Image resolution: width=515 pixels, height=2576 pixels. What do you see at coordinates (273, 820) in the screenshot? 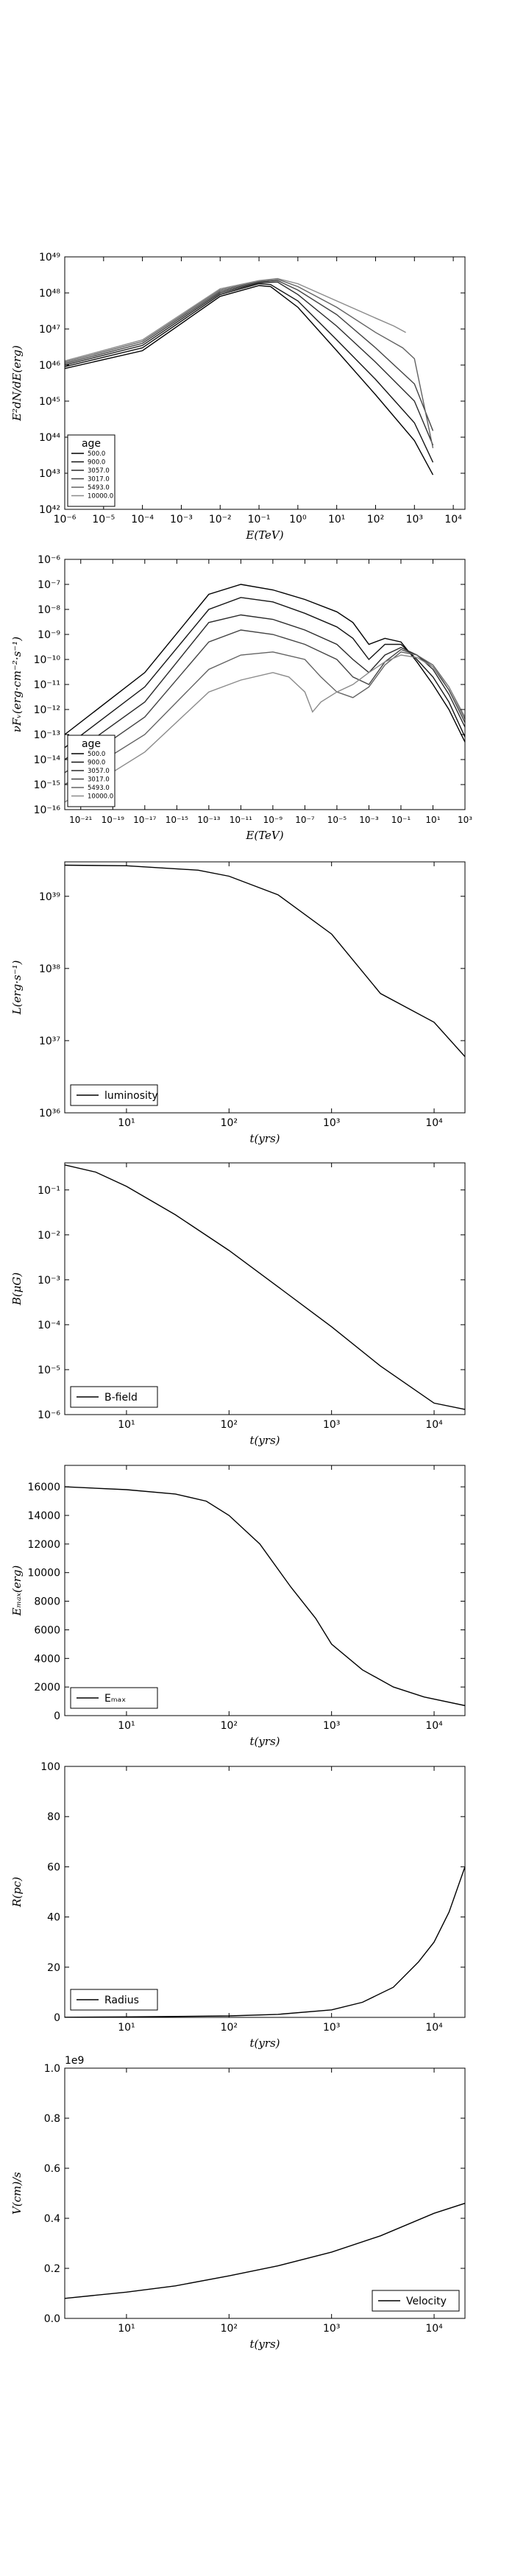
I see `x-tick-label: 10⁻⁹` at bounding box center [273, 820].